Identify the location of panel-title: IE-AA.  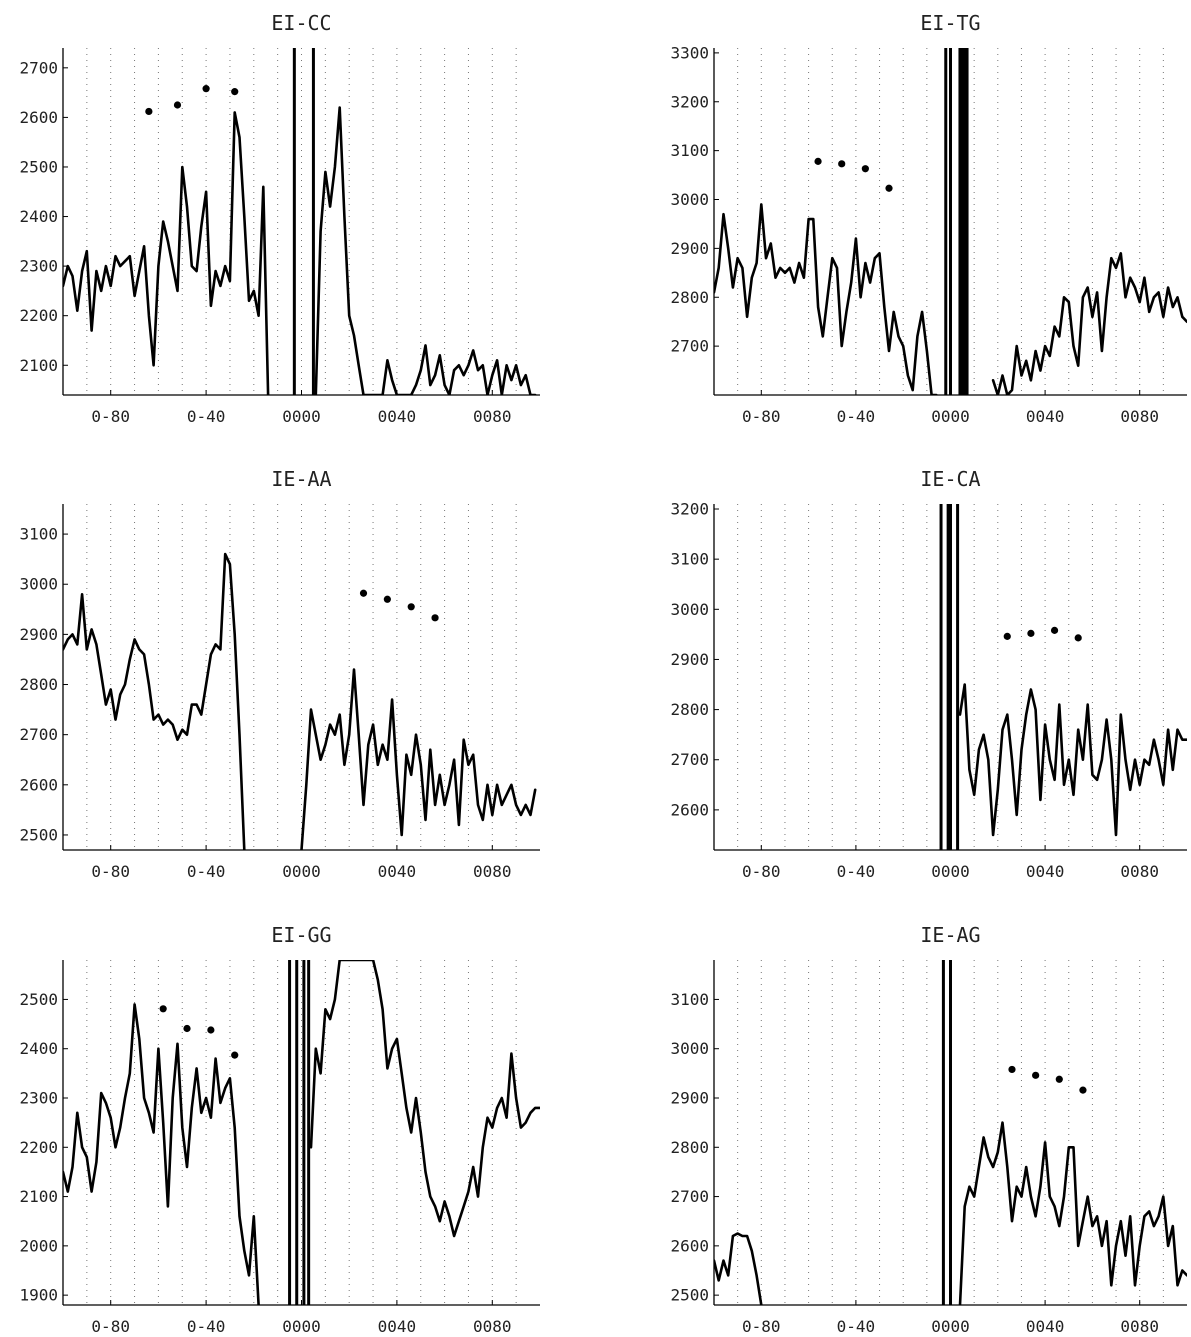
(301, 479).